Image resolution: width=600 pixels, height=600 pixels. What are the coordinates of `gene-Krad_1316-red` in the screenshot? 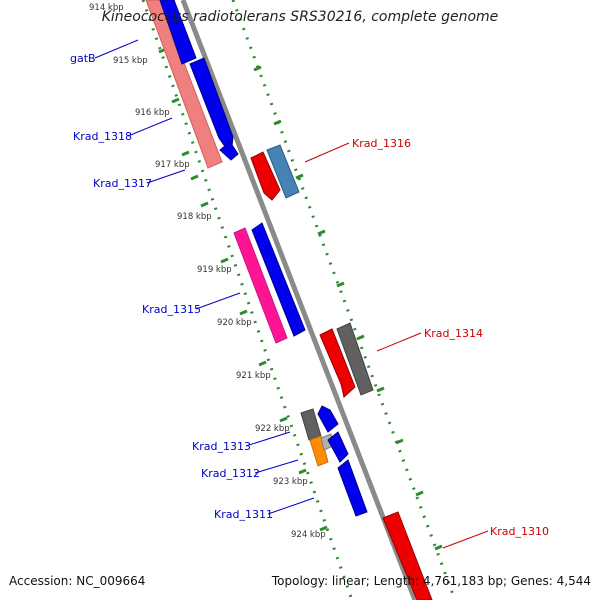 It's located at (265, 176).